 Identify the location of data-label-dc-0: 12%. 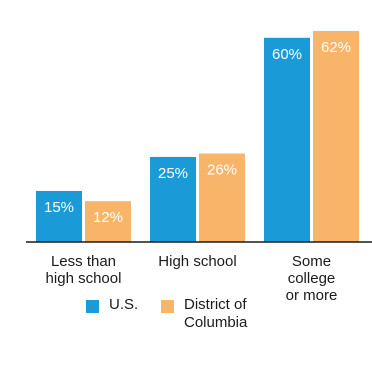
(108, 217).